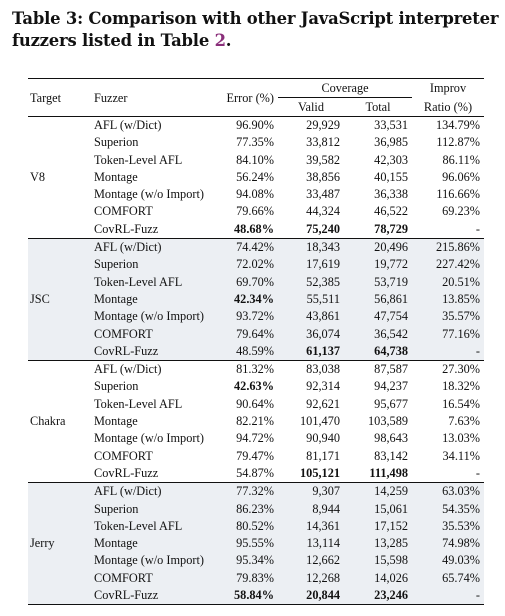 The image size is (505, 616). I want to click on table-row: Superion 72.02% 17,619 19,772 227.42%, so click(256, 265).